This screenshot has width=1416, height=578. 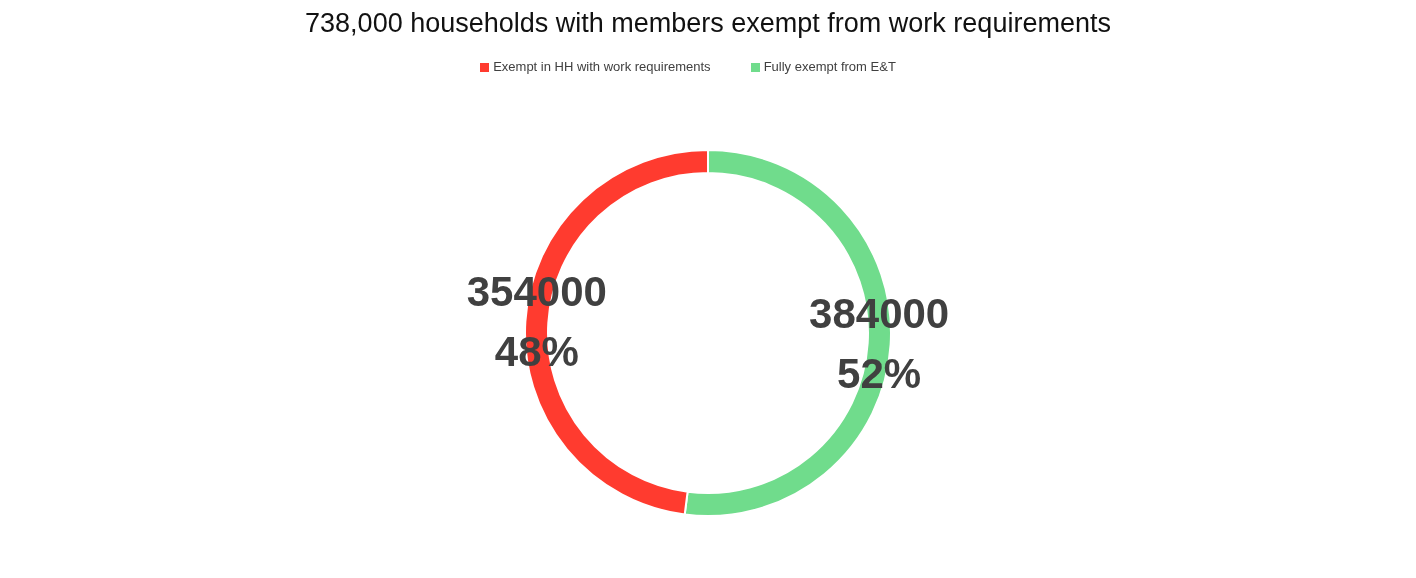 I want to click on legend-label: Fully exempt from E&T, so click(x=829, y=66).